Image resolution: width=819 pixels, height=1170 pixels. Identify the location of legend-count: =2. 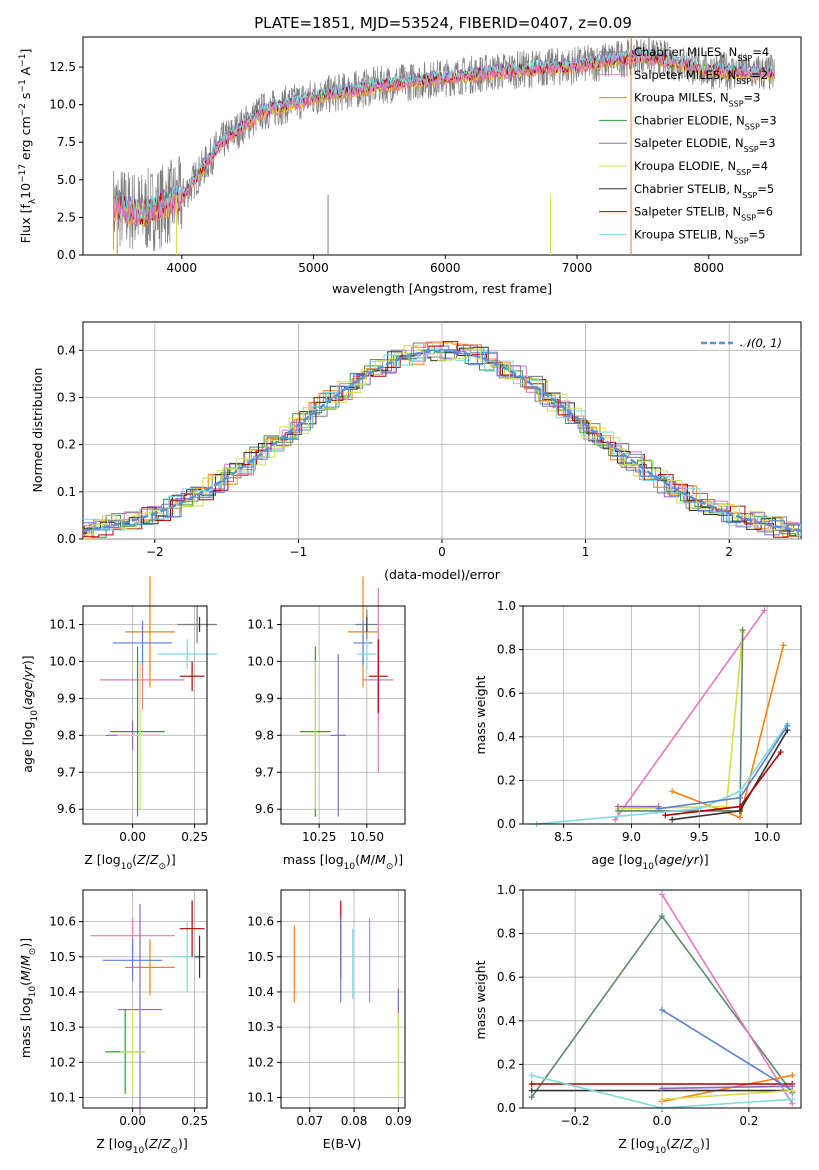
(759, 75).